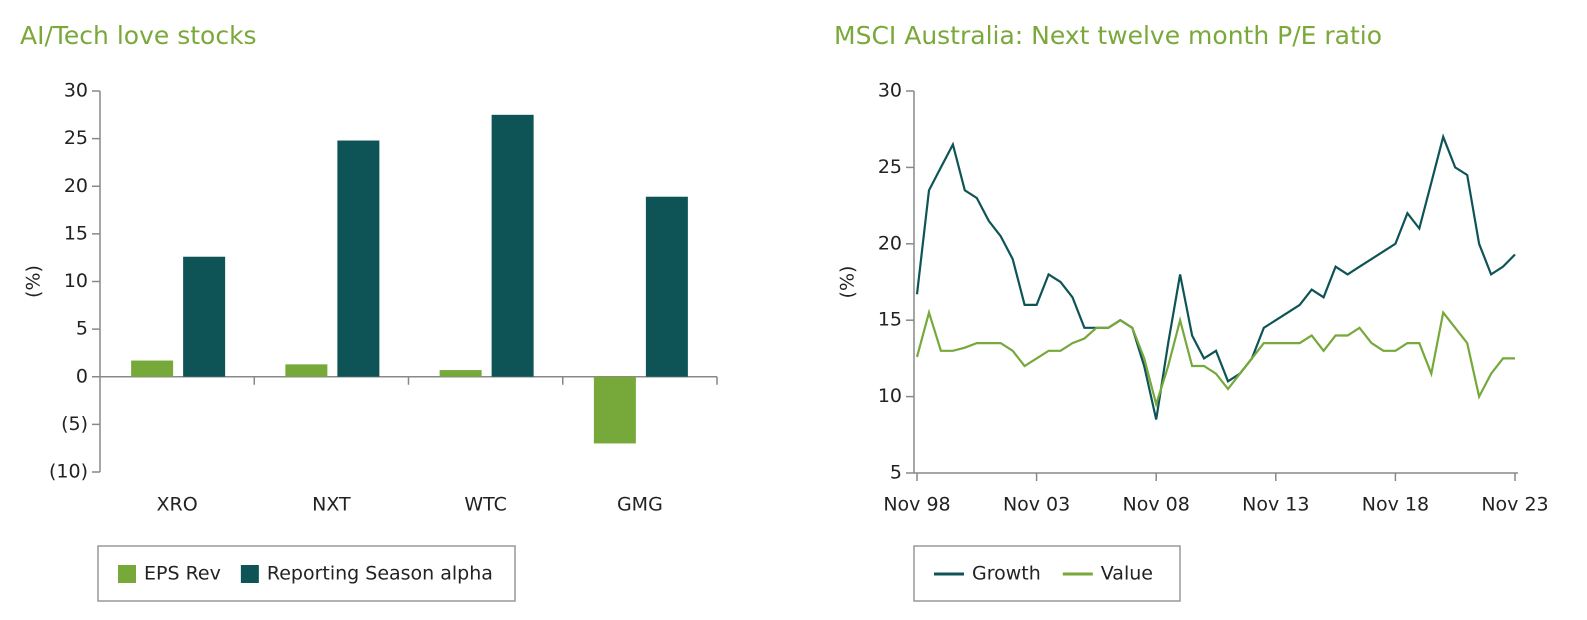  I want to click on legend-label: Reporting Season alpha, so click(380, 574).